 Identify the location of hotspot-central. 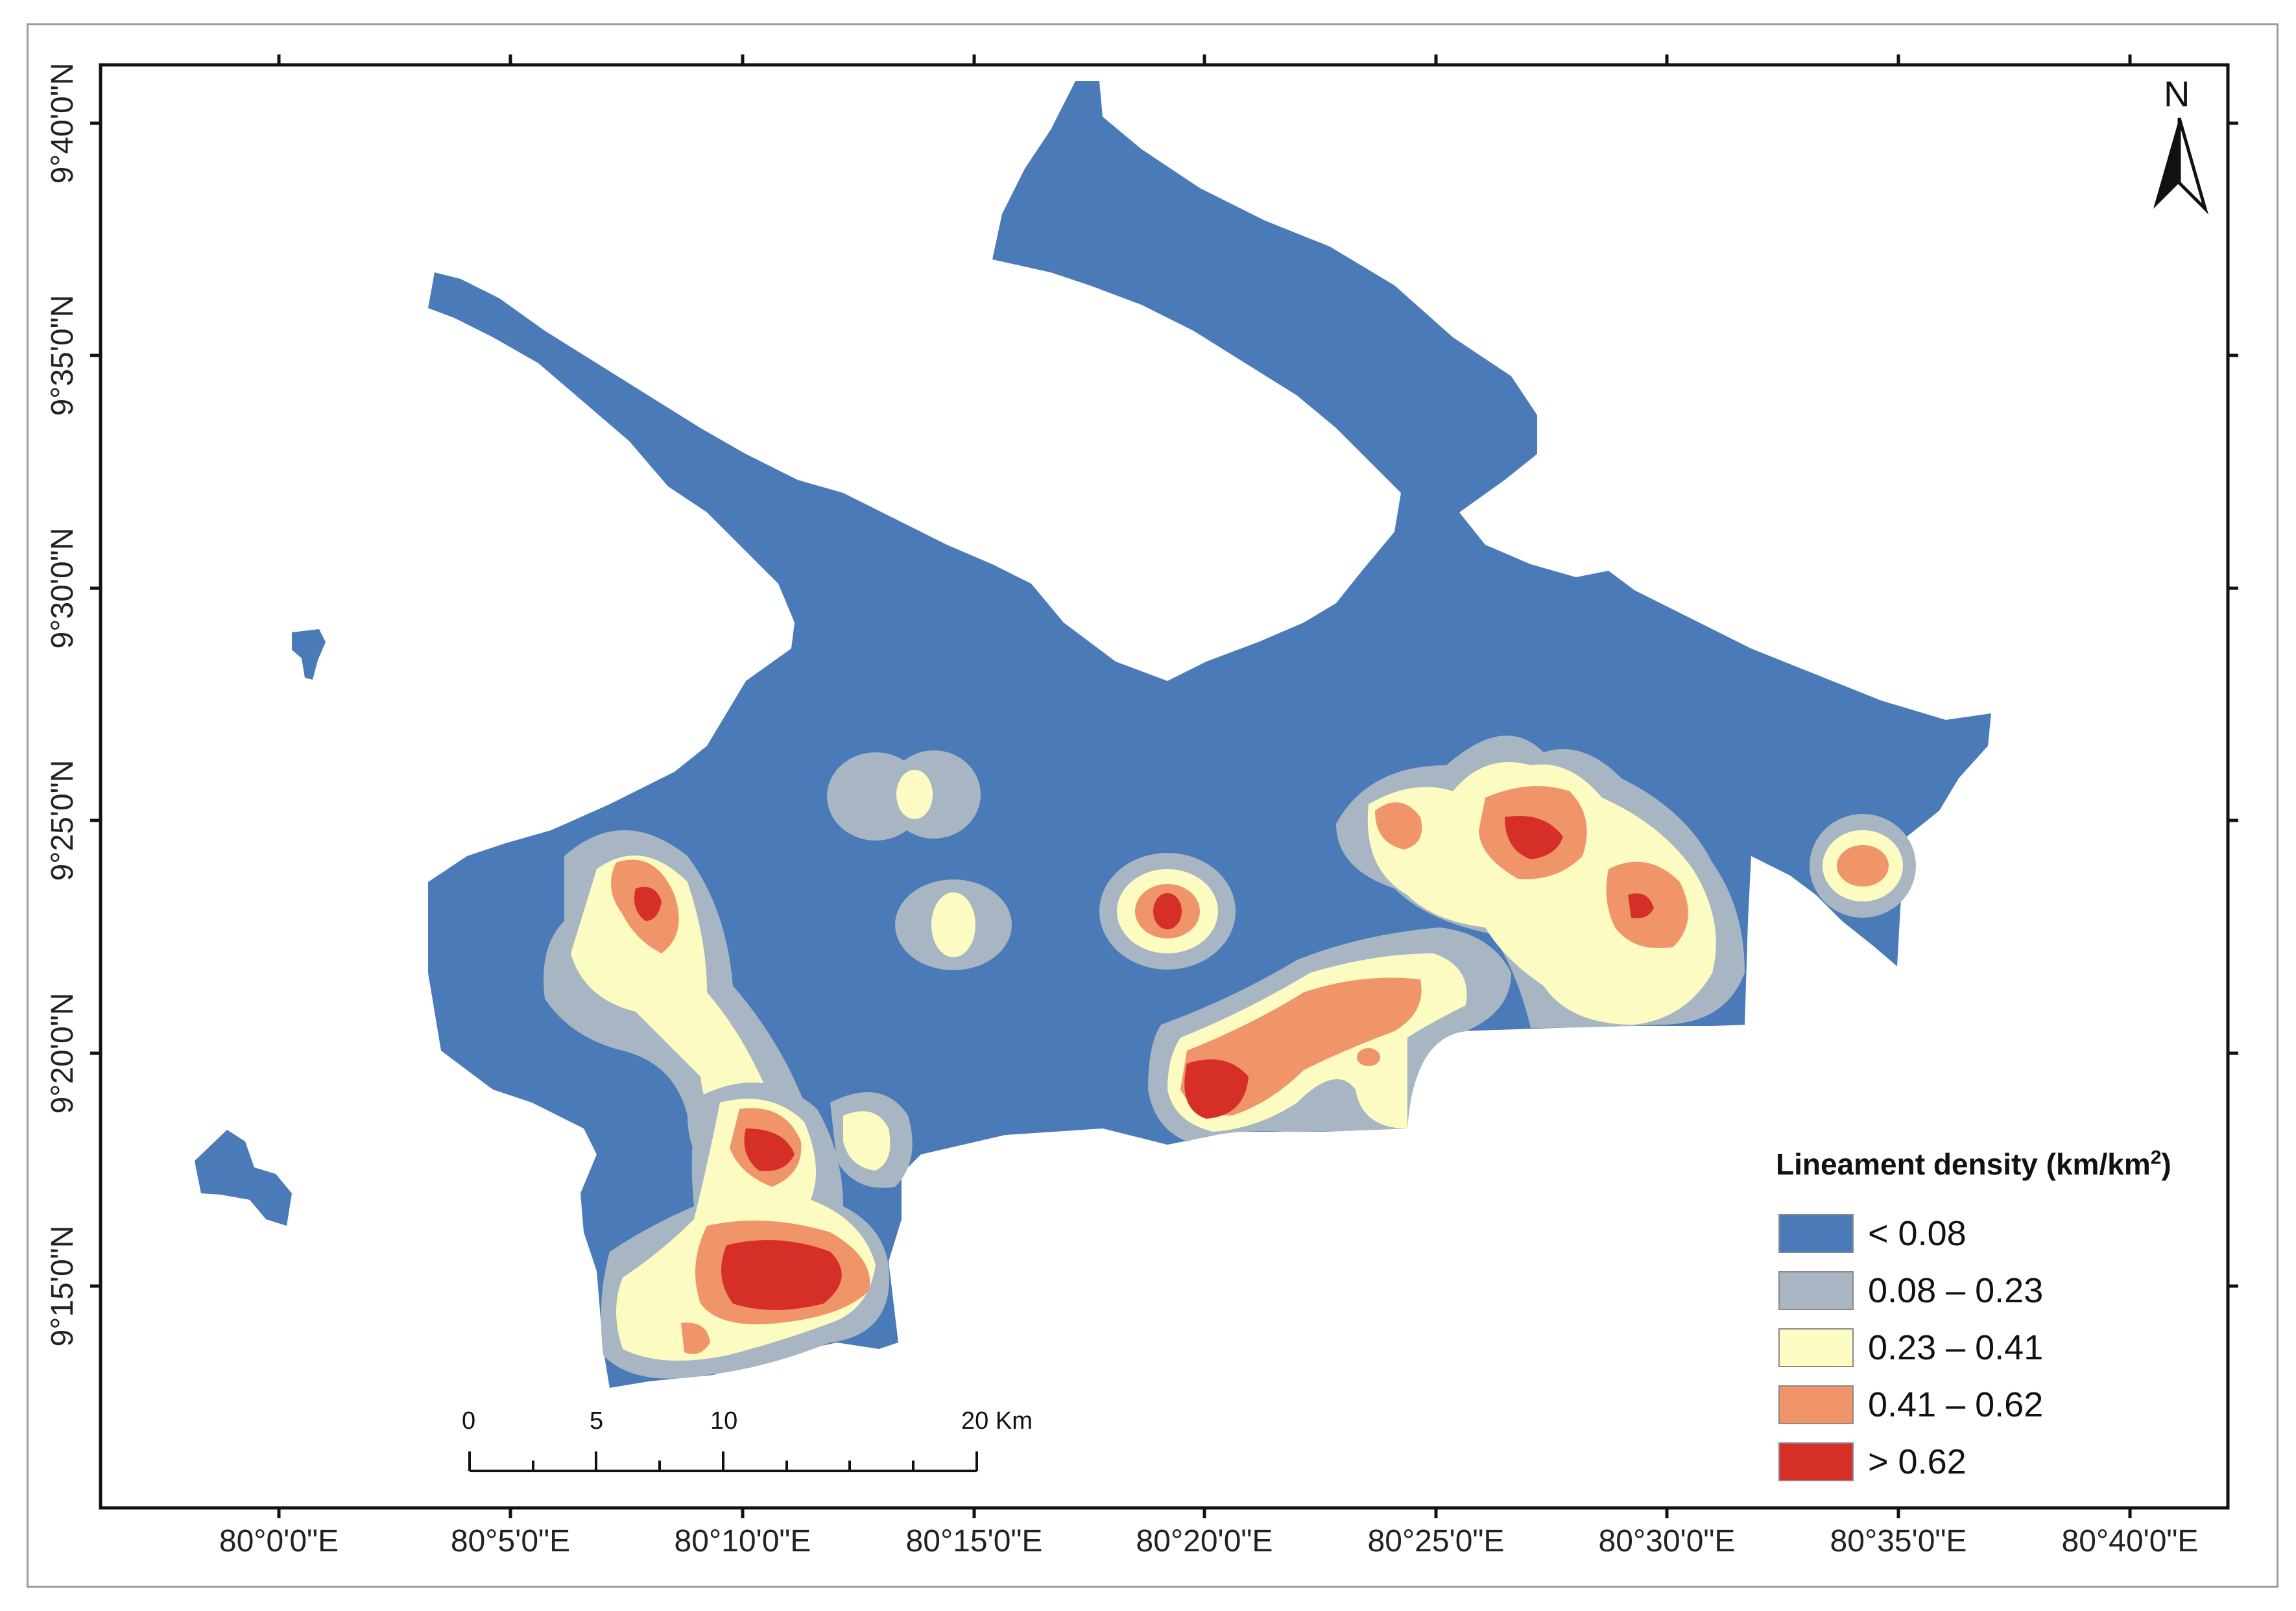
(953, 924).